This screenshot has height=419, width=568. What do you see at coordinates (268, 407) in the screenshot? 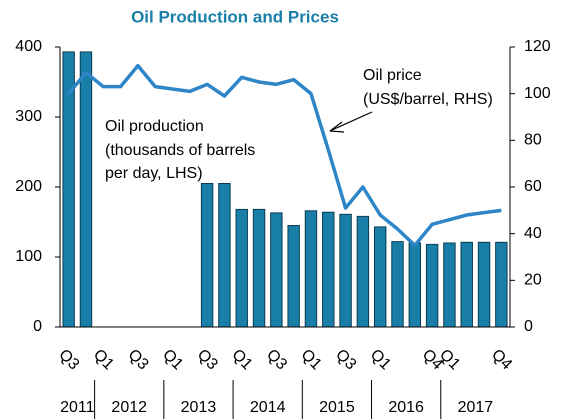
I see `x-group-label: 2014` at bounding box center [268, 407].